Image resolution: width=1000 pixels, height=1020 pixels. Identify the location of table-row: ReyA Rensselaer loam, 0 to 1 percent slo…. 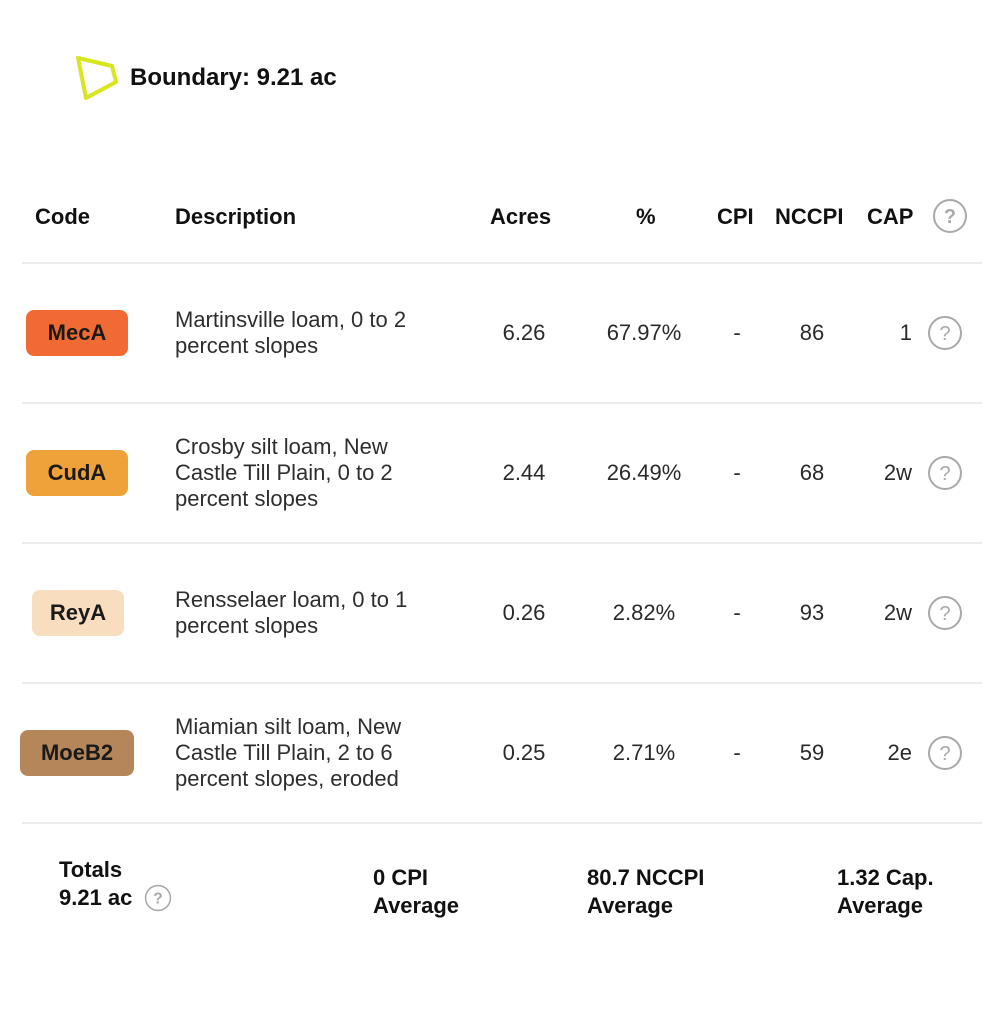
(502, 614).